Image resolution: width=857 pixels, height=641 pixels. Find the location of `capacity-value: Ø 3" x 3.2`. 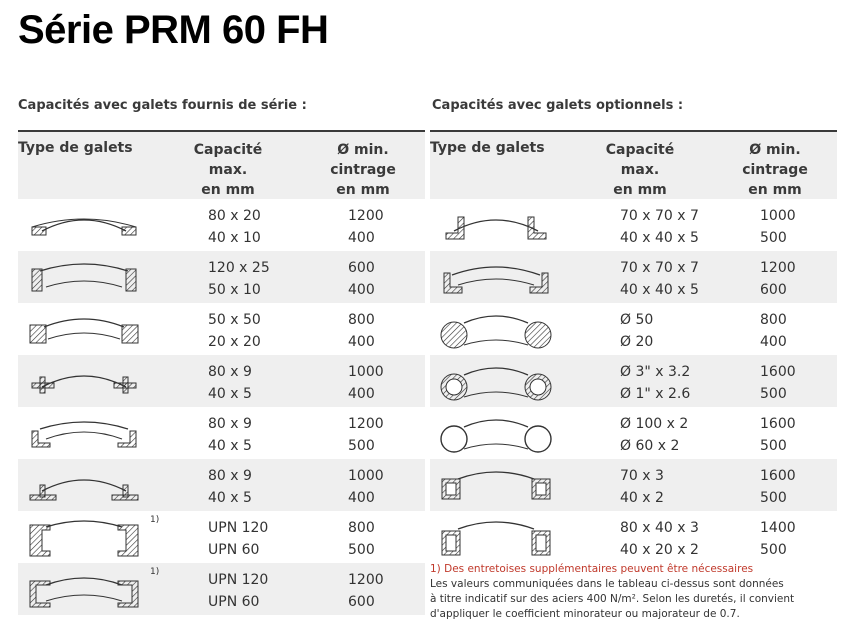

capacity-value: Ø 3" x 3.2 is located at coordinates (655, 372).